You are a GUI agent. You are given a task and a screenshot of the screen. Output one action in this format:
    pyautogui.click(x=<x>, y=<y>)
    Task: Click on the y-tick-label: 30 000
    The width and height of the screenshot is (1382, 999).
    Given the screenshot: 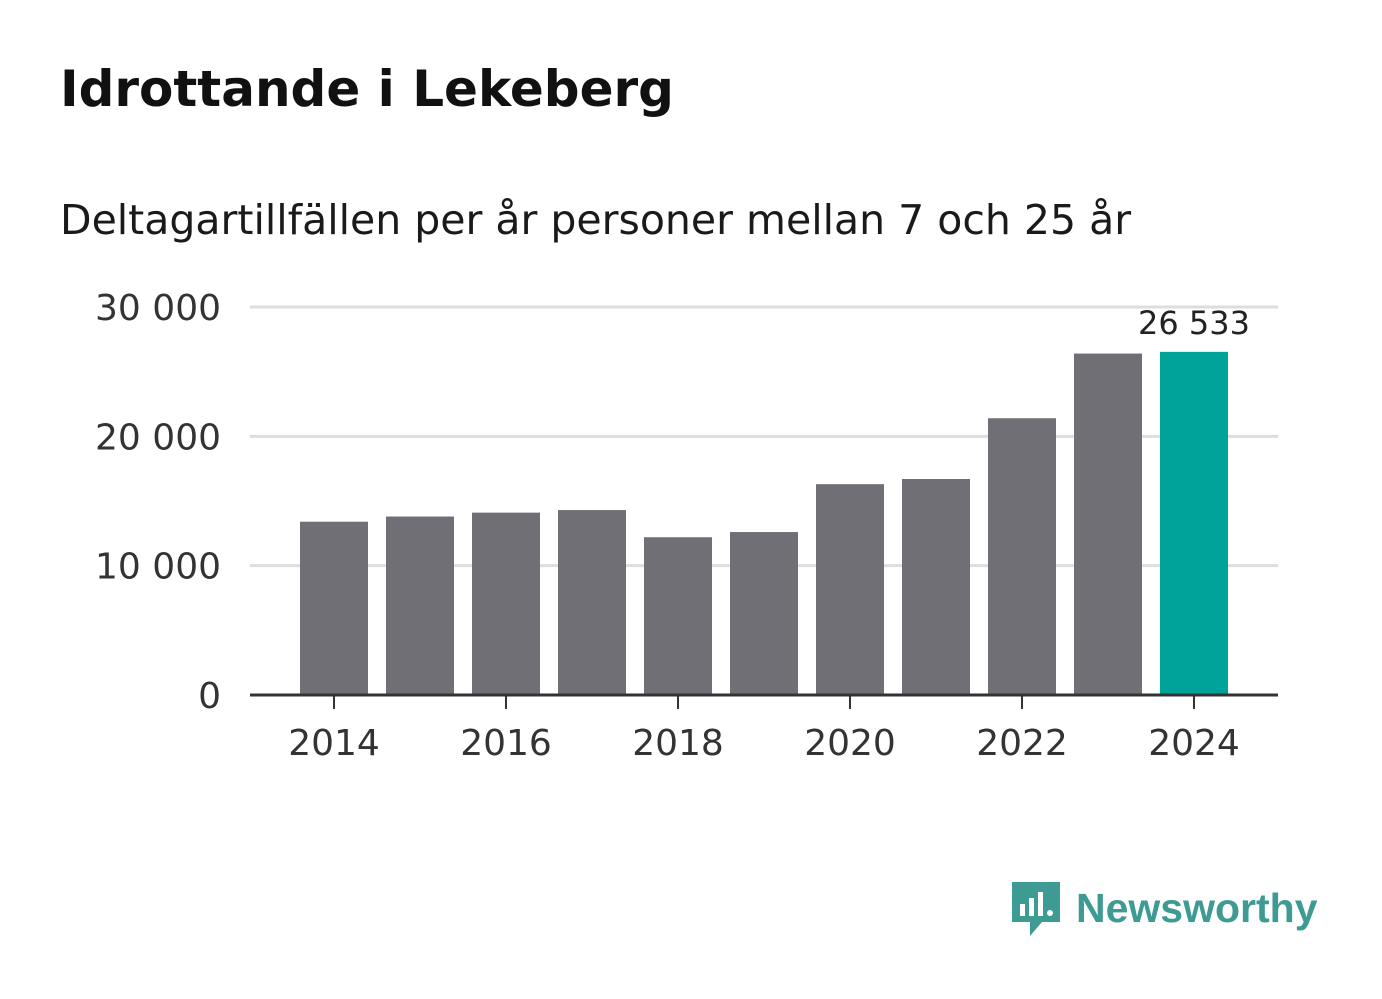 What is the action you would take?
    pyautogui.click(x=158, y=308)
    